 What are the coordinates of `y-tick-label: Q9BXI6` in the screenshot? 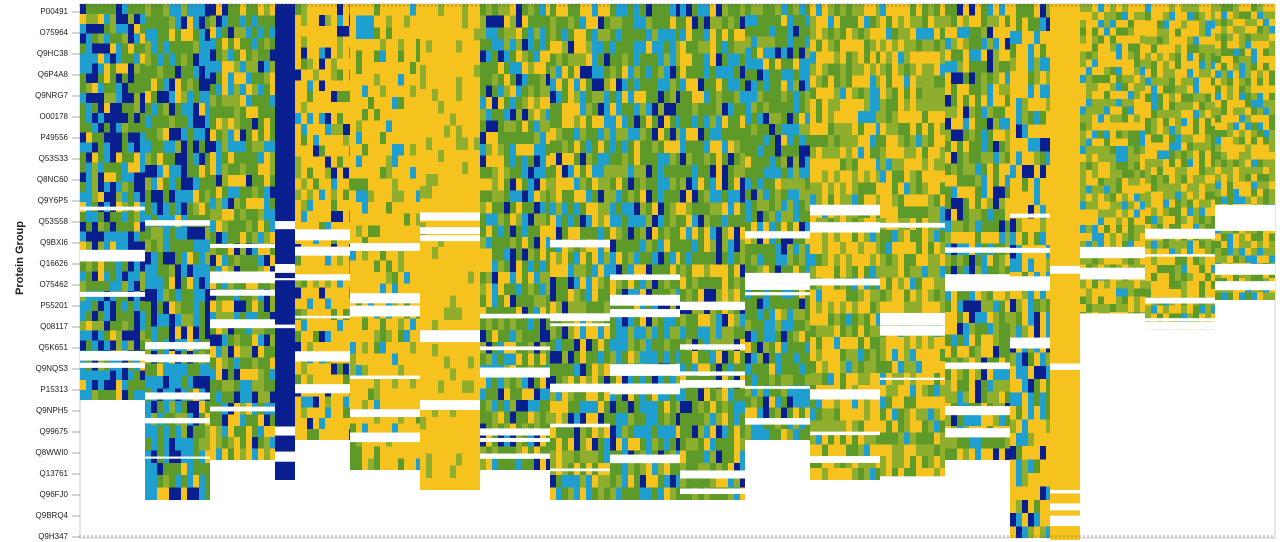 It's located at (54, 242).